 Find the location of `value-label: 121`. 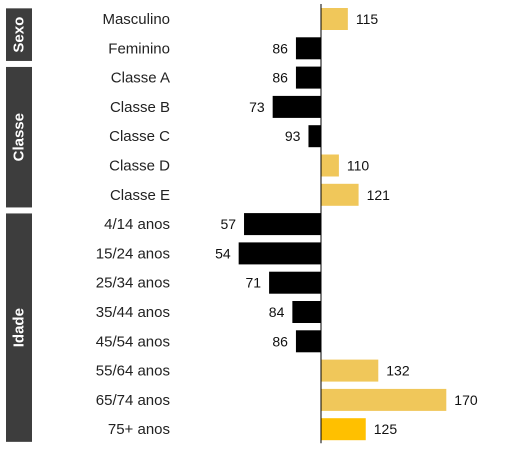

value-label: 121 is located at coordinates (379, 195).